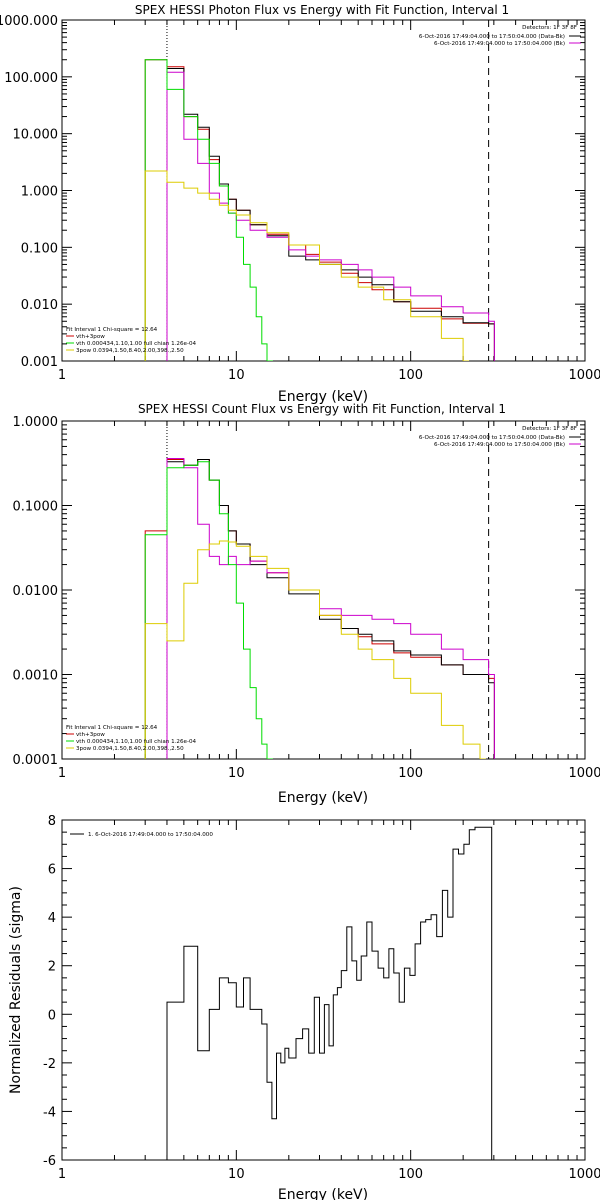 Image resolution: width=600 pixels, height=1200 pixels. Describe the element at coordinates (584, 773) in the screenshot. I see `count-flux-x-tick-label: 1000` at that location.